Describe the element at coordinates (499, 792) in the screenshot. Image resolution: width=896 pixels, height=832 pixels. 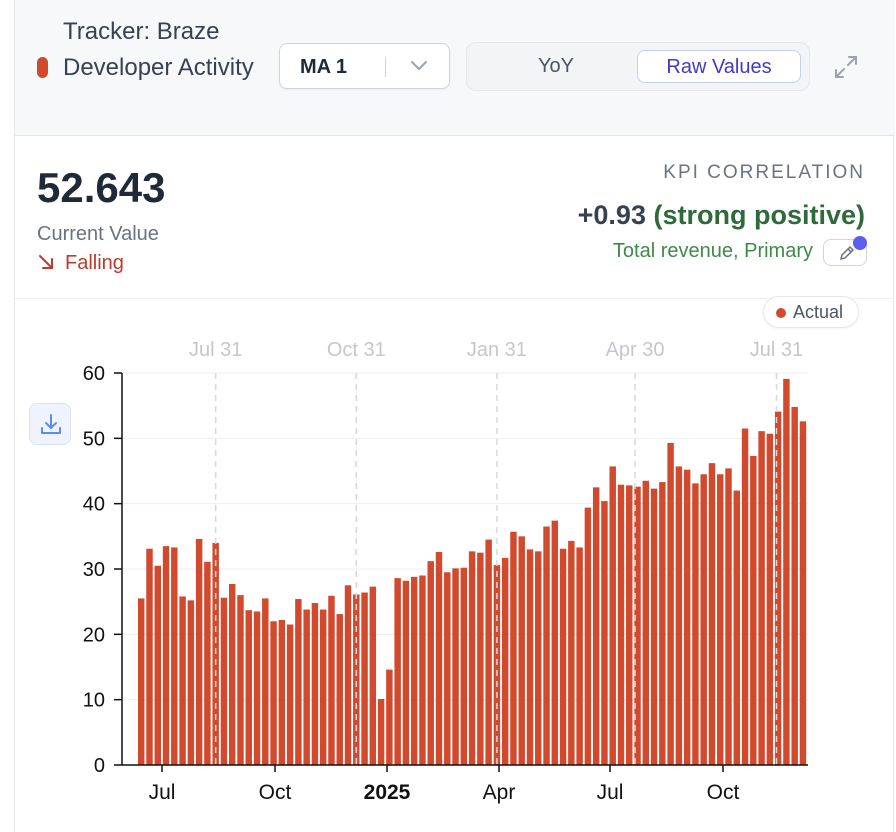
I see `x-tick-label: Apr` at that location.